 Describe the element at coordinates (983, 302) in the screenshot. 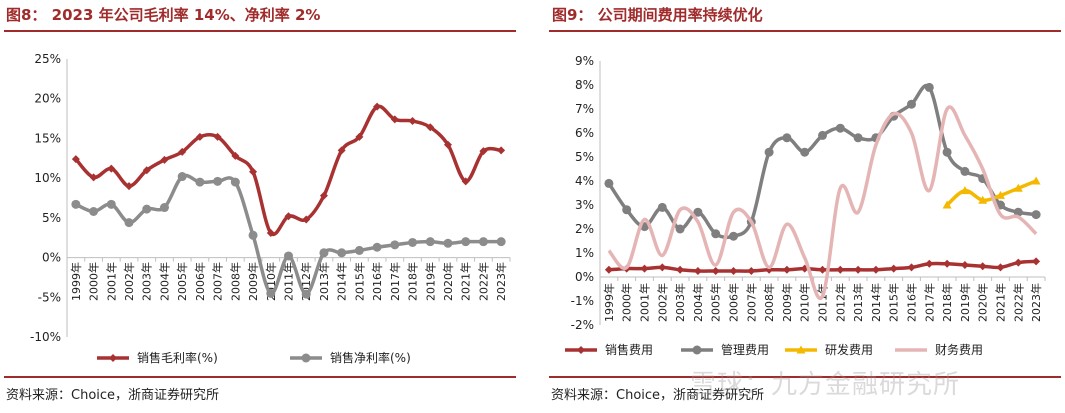

I see `x-tick-label: 2020年` at that location.